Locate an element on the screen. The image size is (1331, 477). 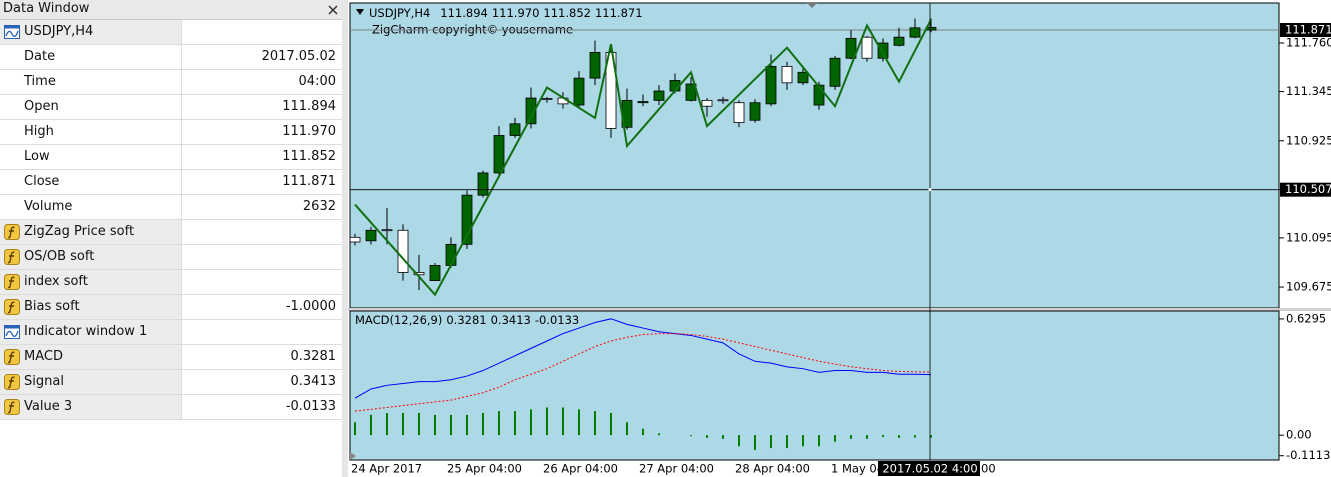
data-row: Volume 2632 is located at coordinates (171, 207).